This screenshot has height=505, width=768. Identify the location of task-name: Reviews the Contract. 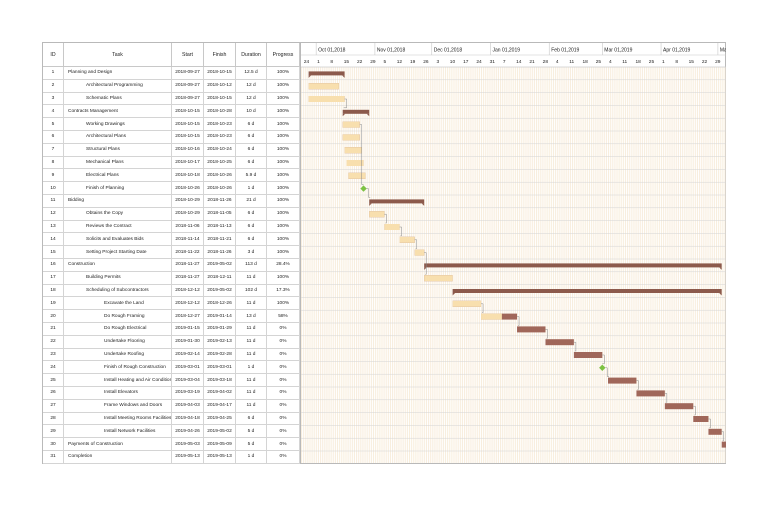
(118, 226).